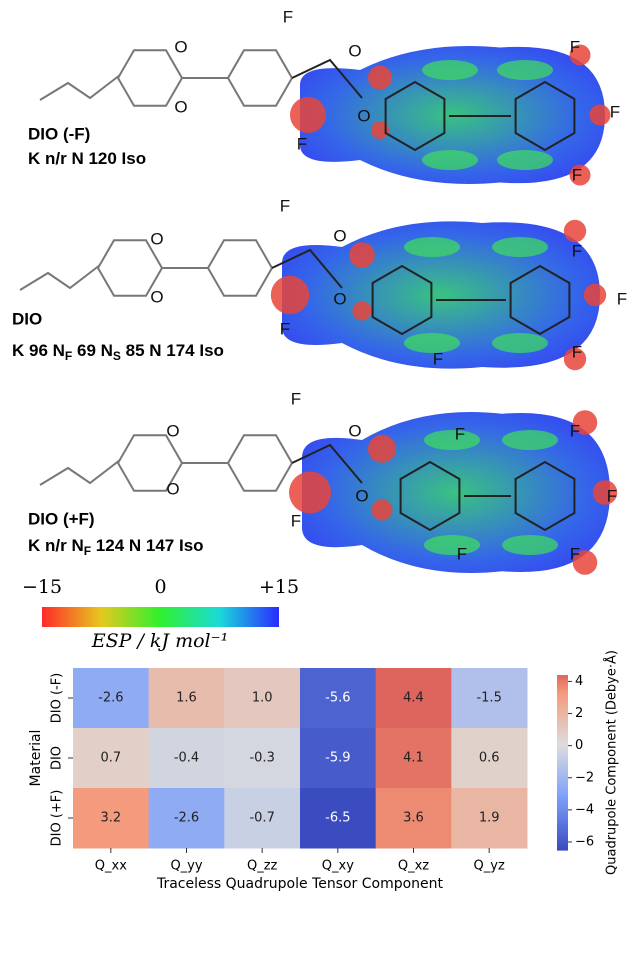 The width and height of the screenshot is (633, 961). I want to click on cell-label: 0.7, so click(110, 758).